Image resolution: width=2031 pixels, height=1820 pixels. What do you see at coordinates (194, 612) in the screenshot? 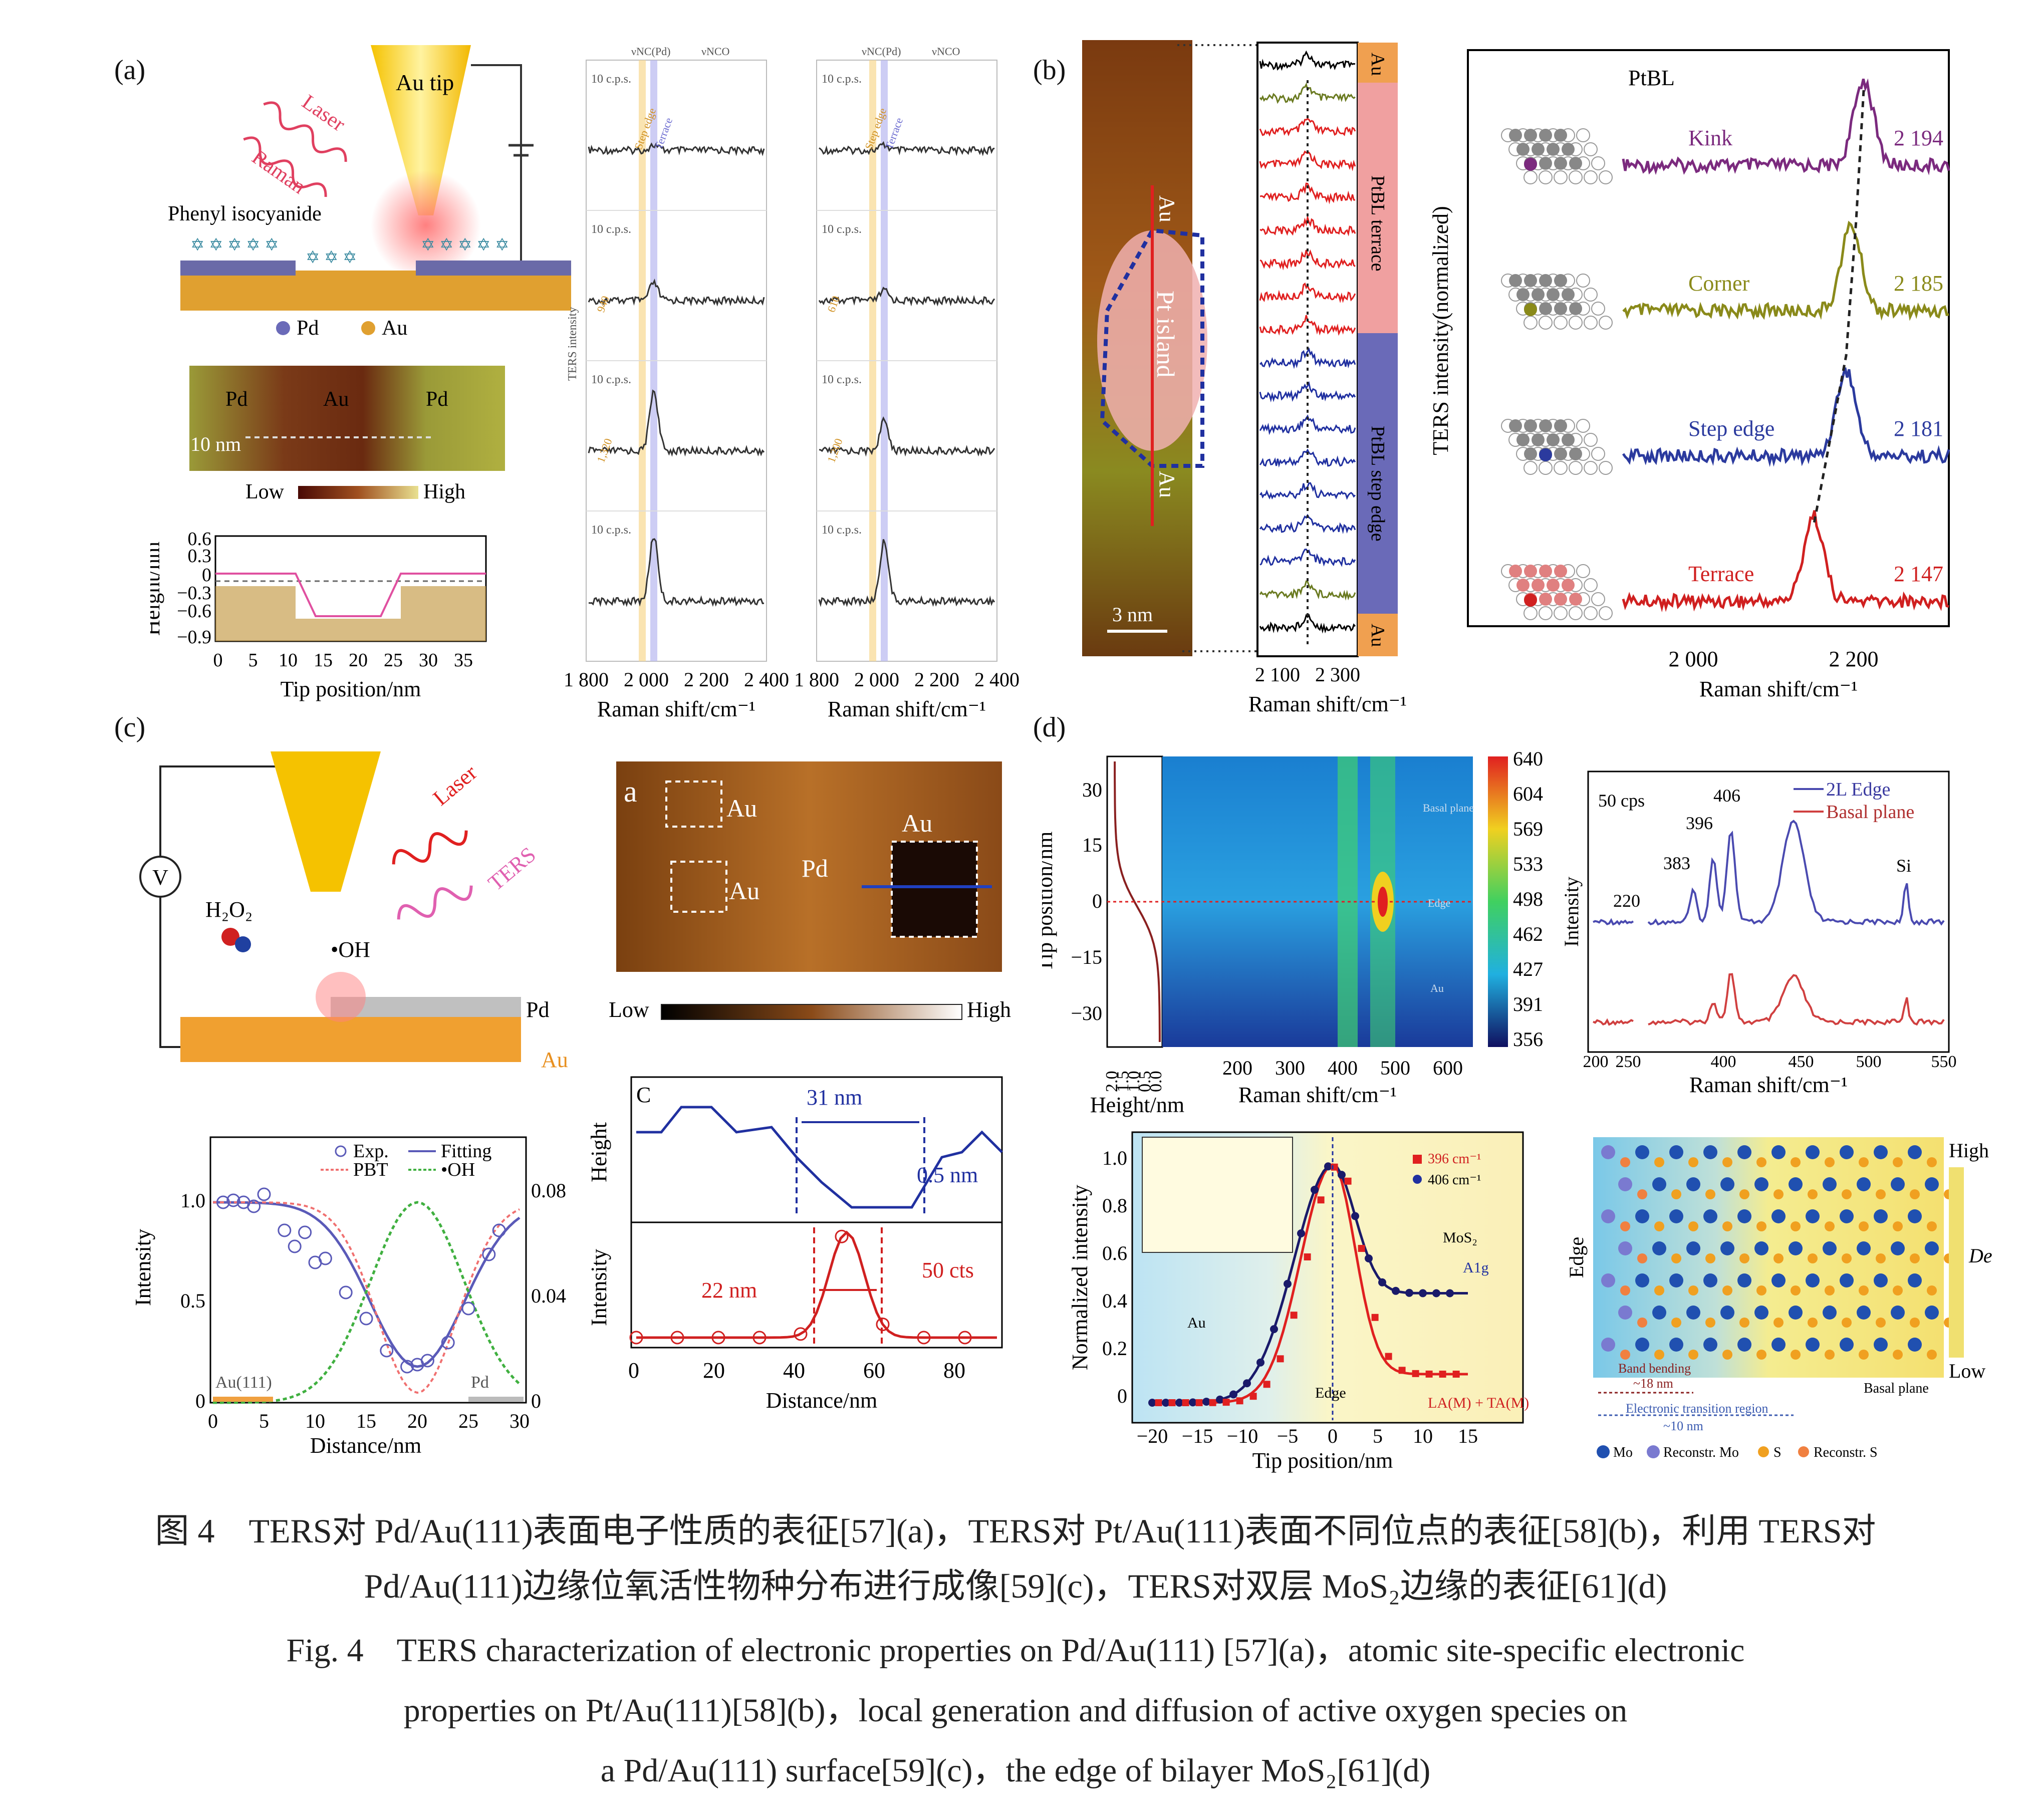
I see `svg-text: −0.6` at bounding box center [194, 612].